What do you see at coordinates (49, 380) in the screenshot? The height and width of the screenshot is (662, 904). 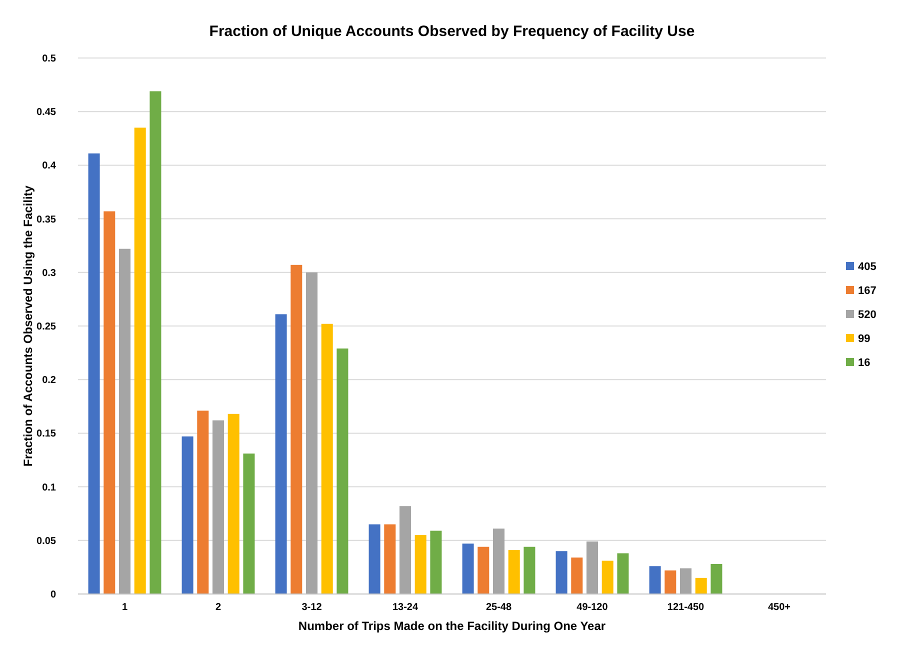 I see `y-tick-label: 0.2` at bounding box center [49, 380].